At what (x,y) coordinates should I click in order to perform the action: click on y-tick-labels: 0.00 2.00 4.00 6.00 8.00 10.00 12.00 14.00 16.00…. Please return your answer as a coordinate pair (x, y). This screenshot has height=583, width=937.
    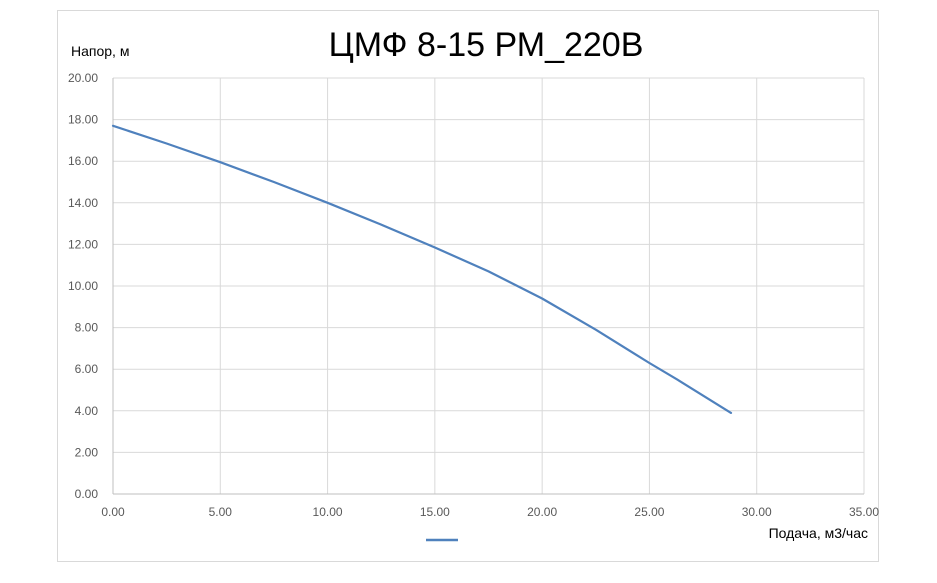
    Looking at the image, I should click on (83, 286).